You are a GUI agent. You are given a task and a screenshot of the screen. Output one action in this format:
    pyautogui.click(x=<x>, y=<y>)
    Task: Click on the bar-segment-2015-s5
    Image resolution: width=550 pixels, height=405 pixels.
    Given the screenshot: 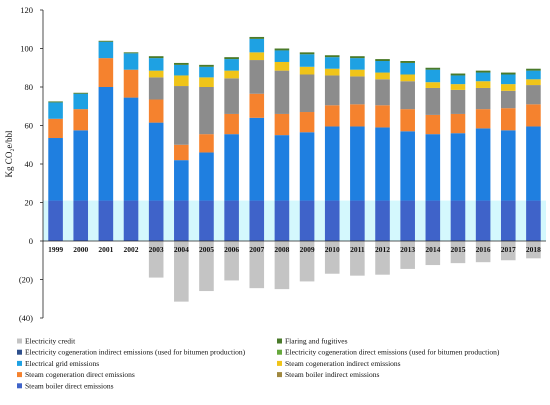 What is the action you would take?
    pyautogui.click(x=458, y=80)
    